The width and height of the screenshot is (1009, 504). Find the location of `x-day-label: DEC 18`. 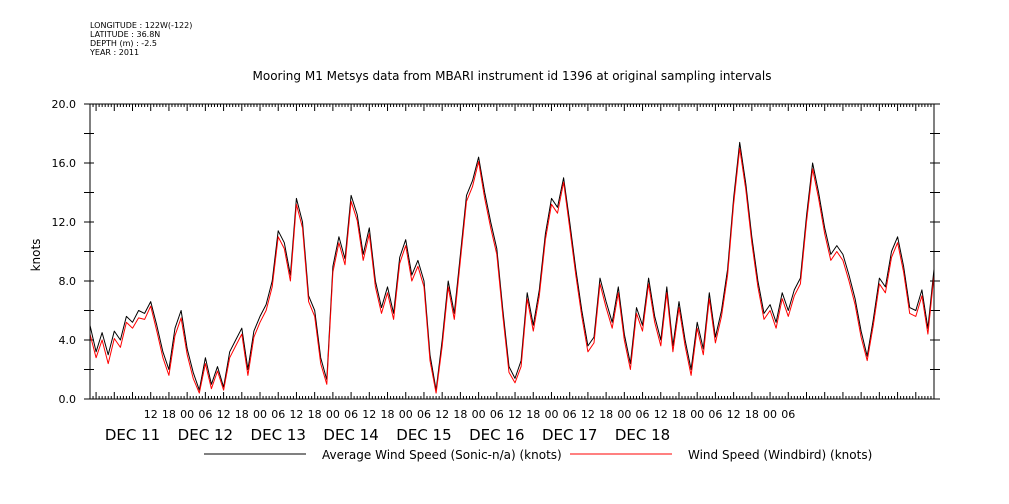

x-day-label: DEC 18 is located at coordinates (642, 435).